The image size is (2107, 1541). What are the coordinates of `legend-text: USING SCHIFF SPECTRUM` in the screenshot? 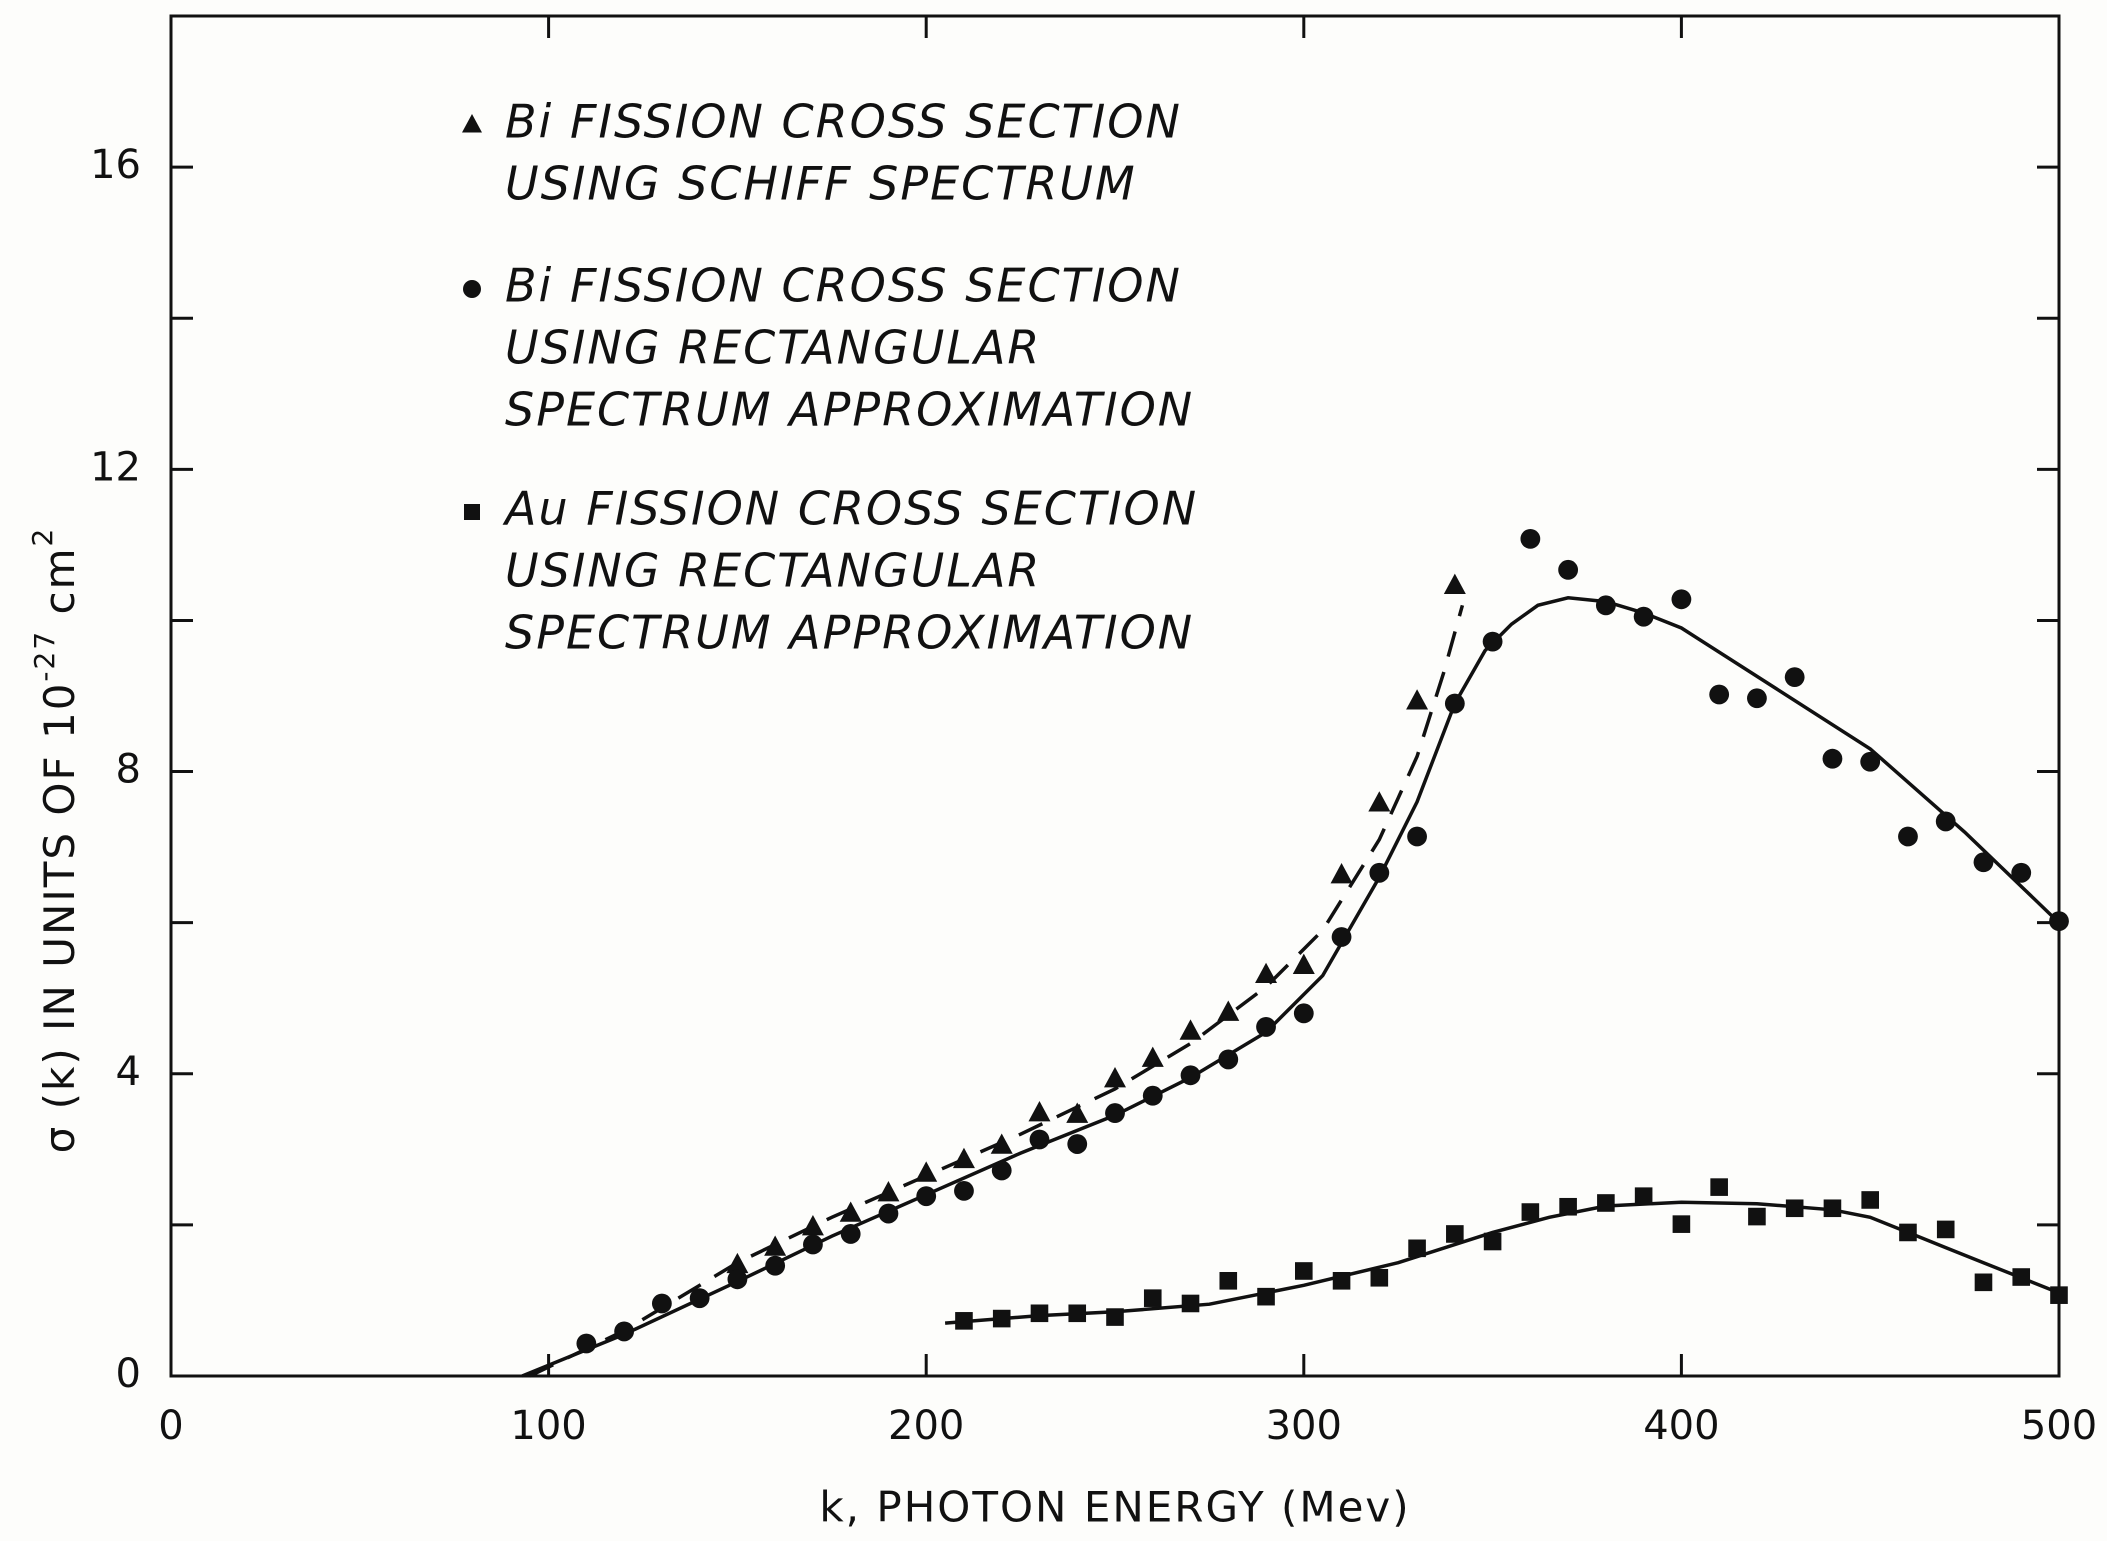 It's located at (821, 184).